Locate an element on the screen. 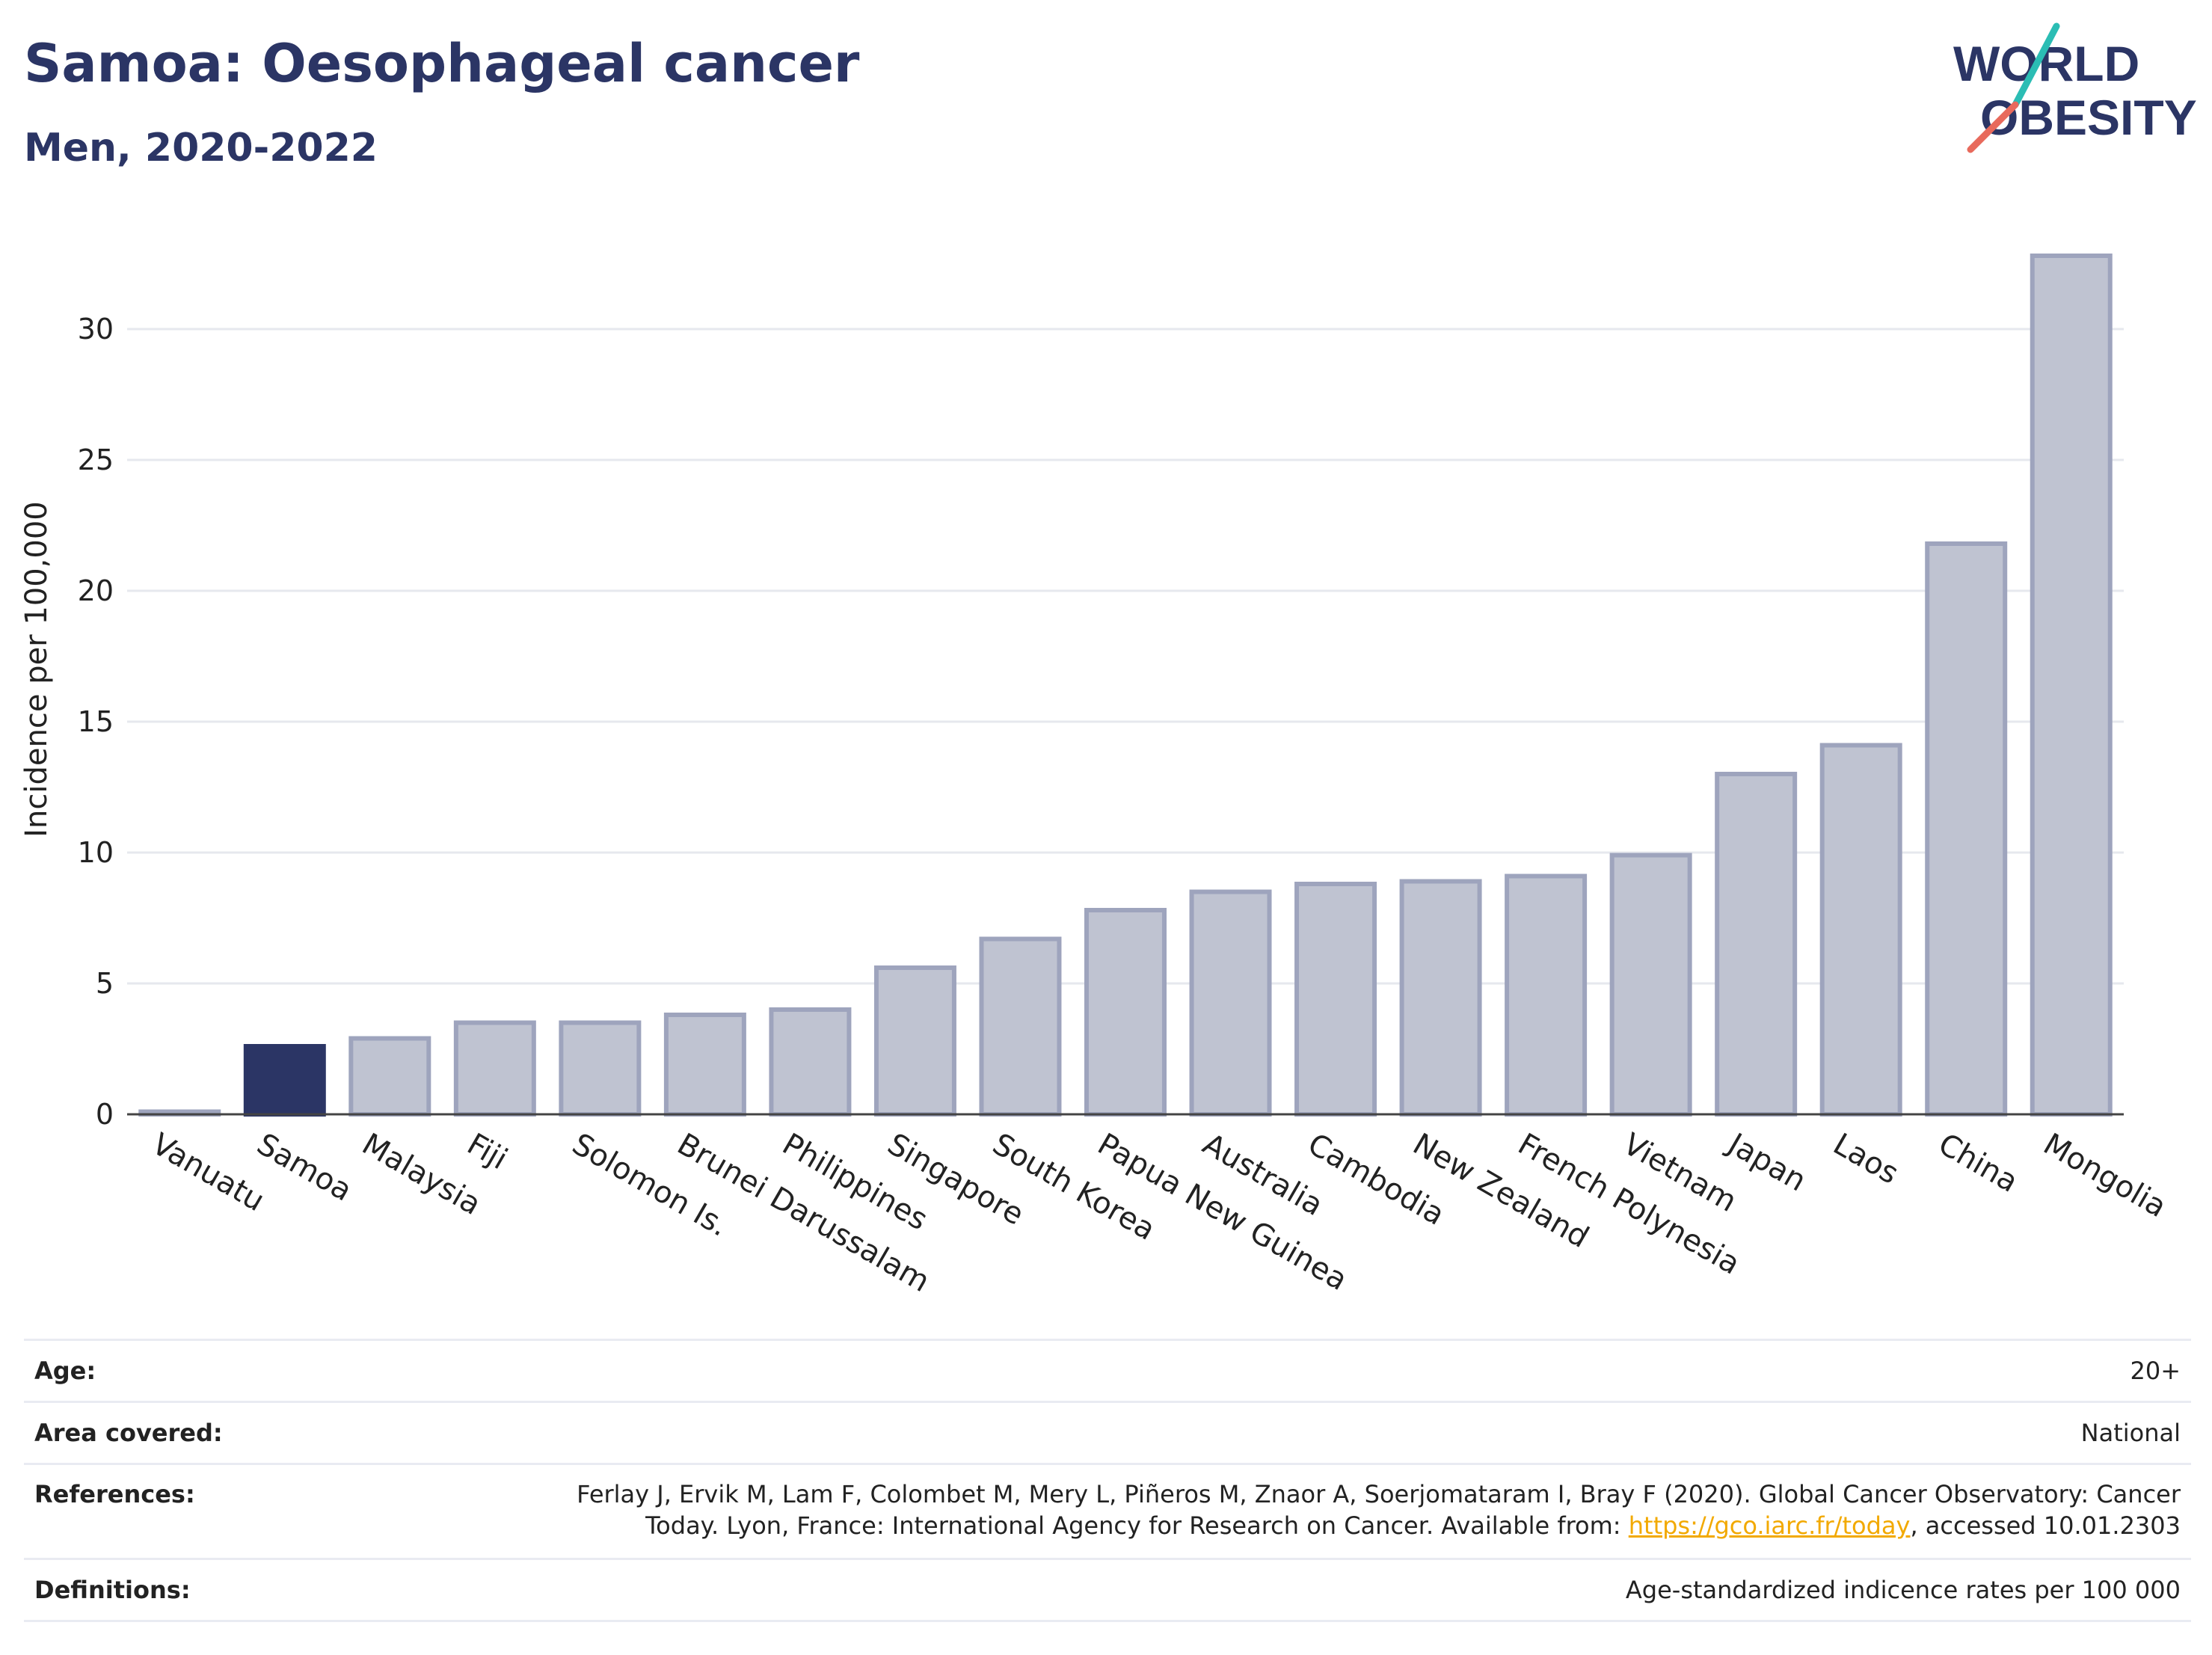 The image size is (2212, 1655). x-tick-label: Laos is located at coordinates (1866, 1159).